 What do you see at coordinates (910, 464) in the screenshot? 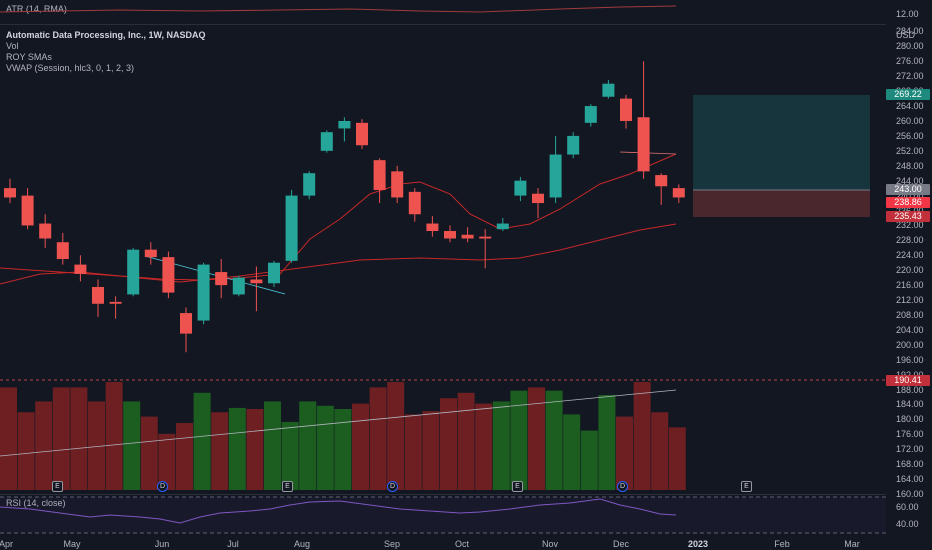
I see `price-tick: 168.00` at bounding box center [910, 464].